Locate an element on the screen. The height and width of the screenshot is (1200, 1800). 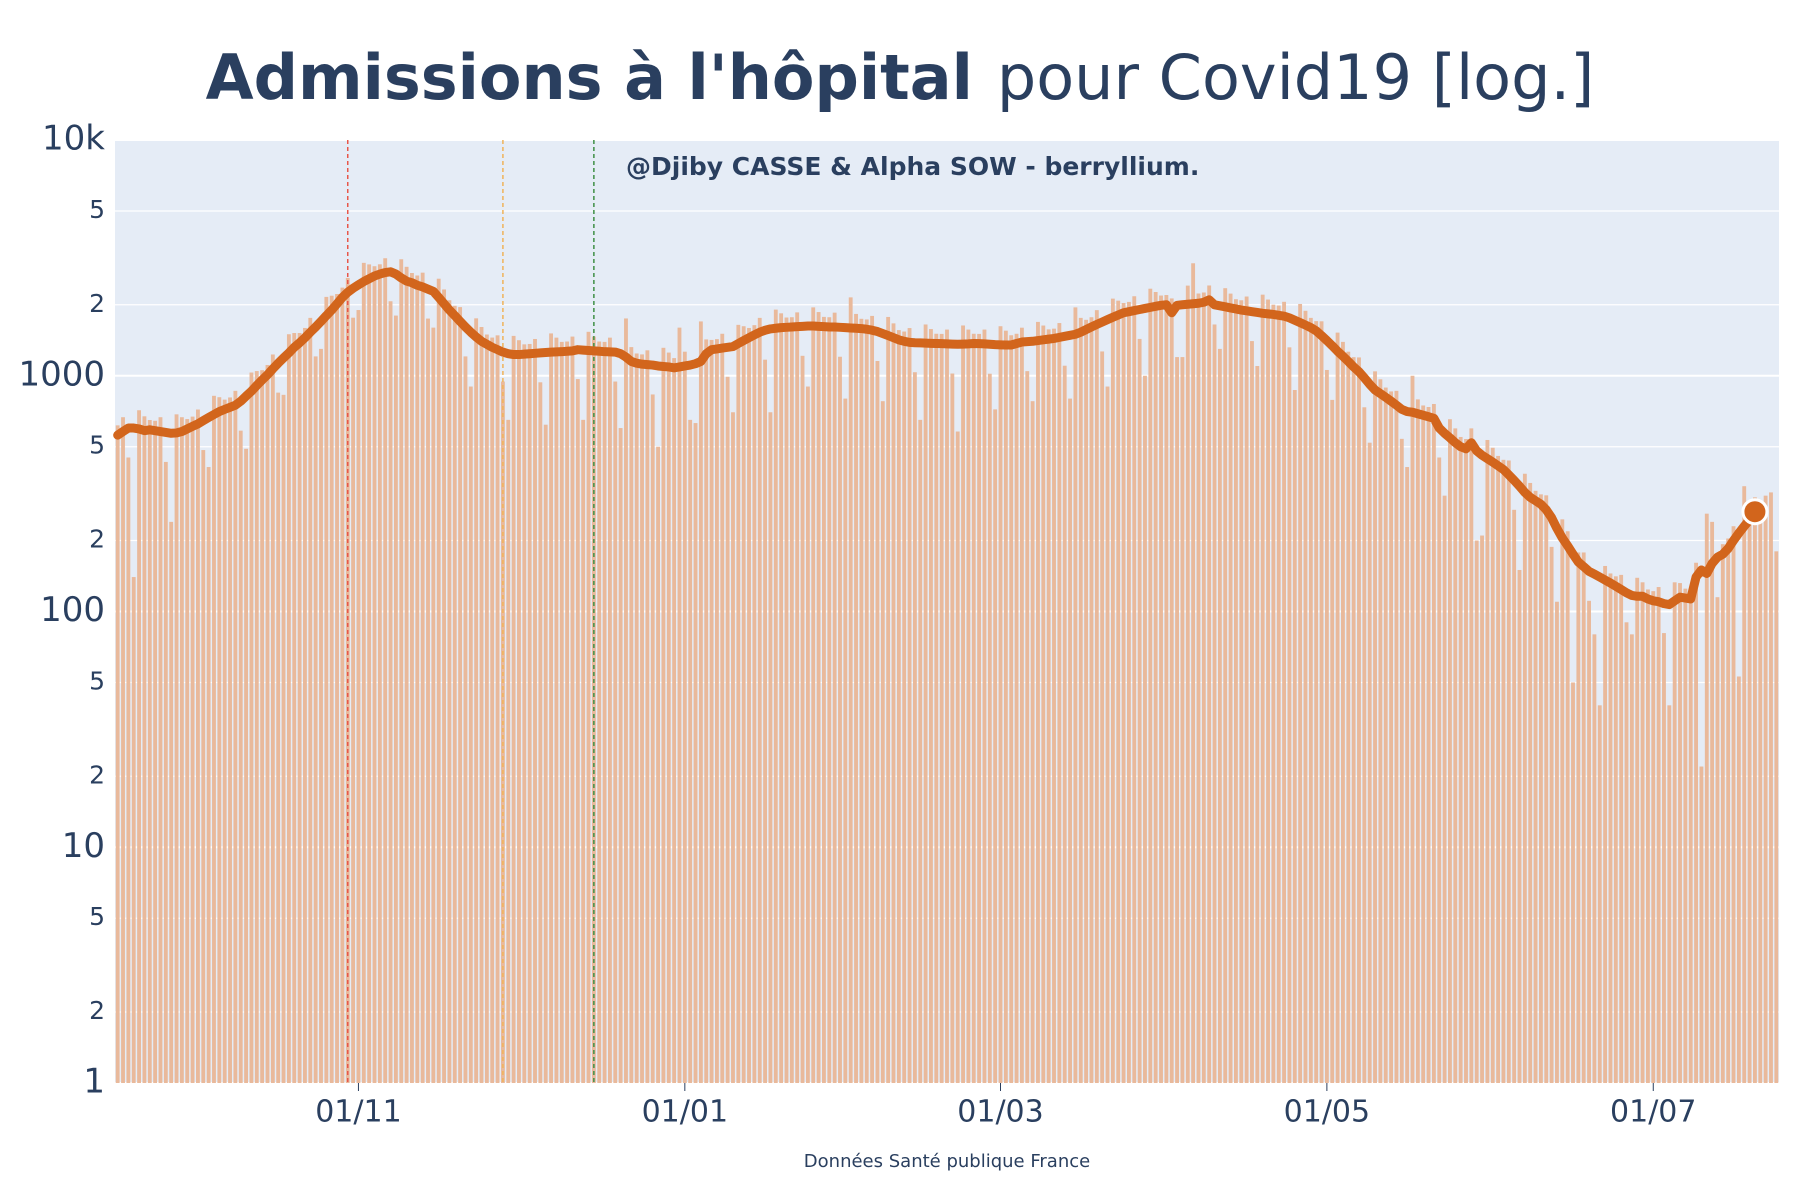
annotation: @Djiby CASSE & Alpha SOW - berryllium. is located at coordinates (912, 166).